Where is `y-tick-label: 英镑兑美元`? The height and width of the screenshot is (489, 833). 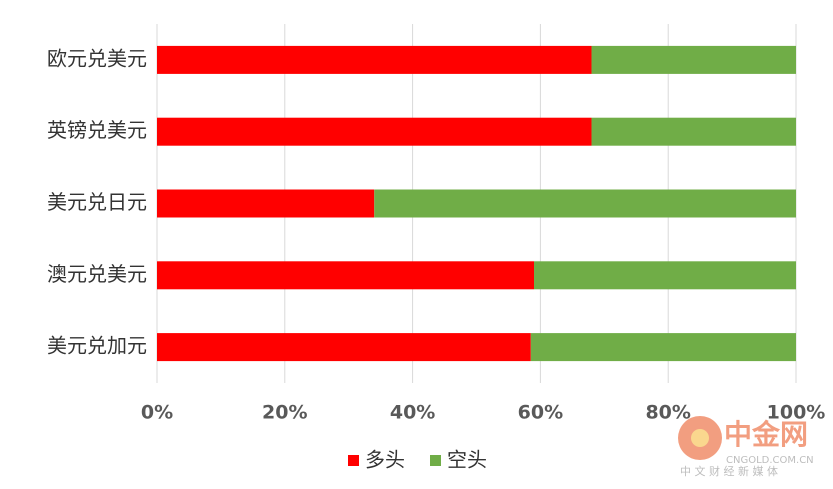
y-tick-label: 英镑兑美元 is located at coordinates (97, 130).